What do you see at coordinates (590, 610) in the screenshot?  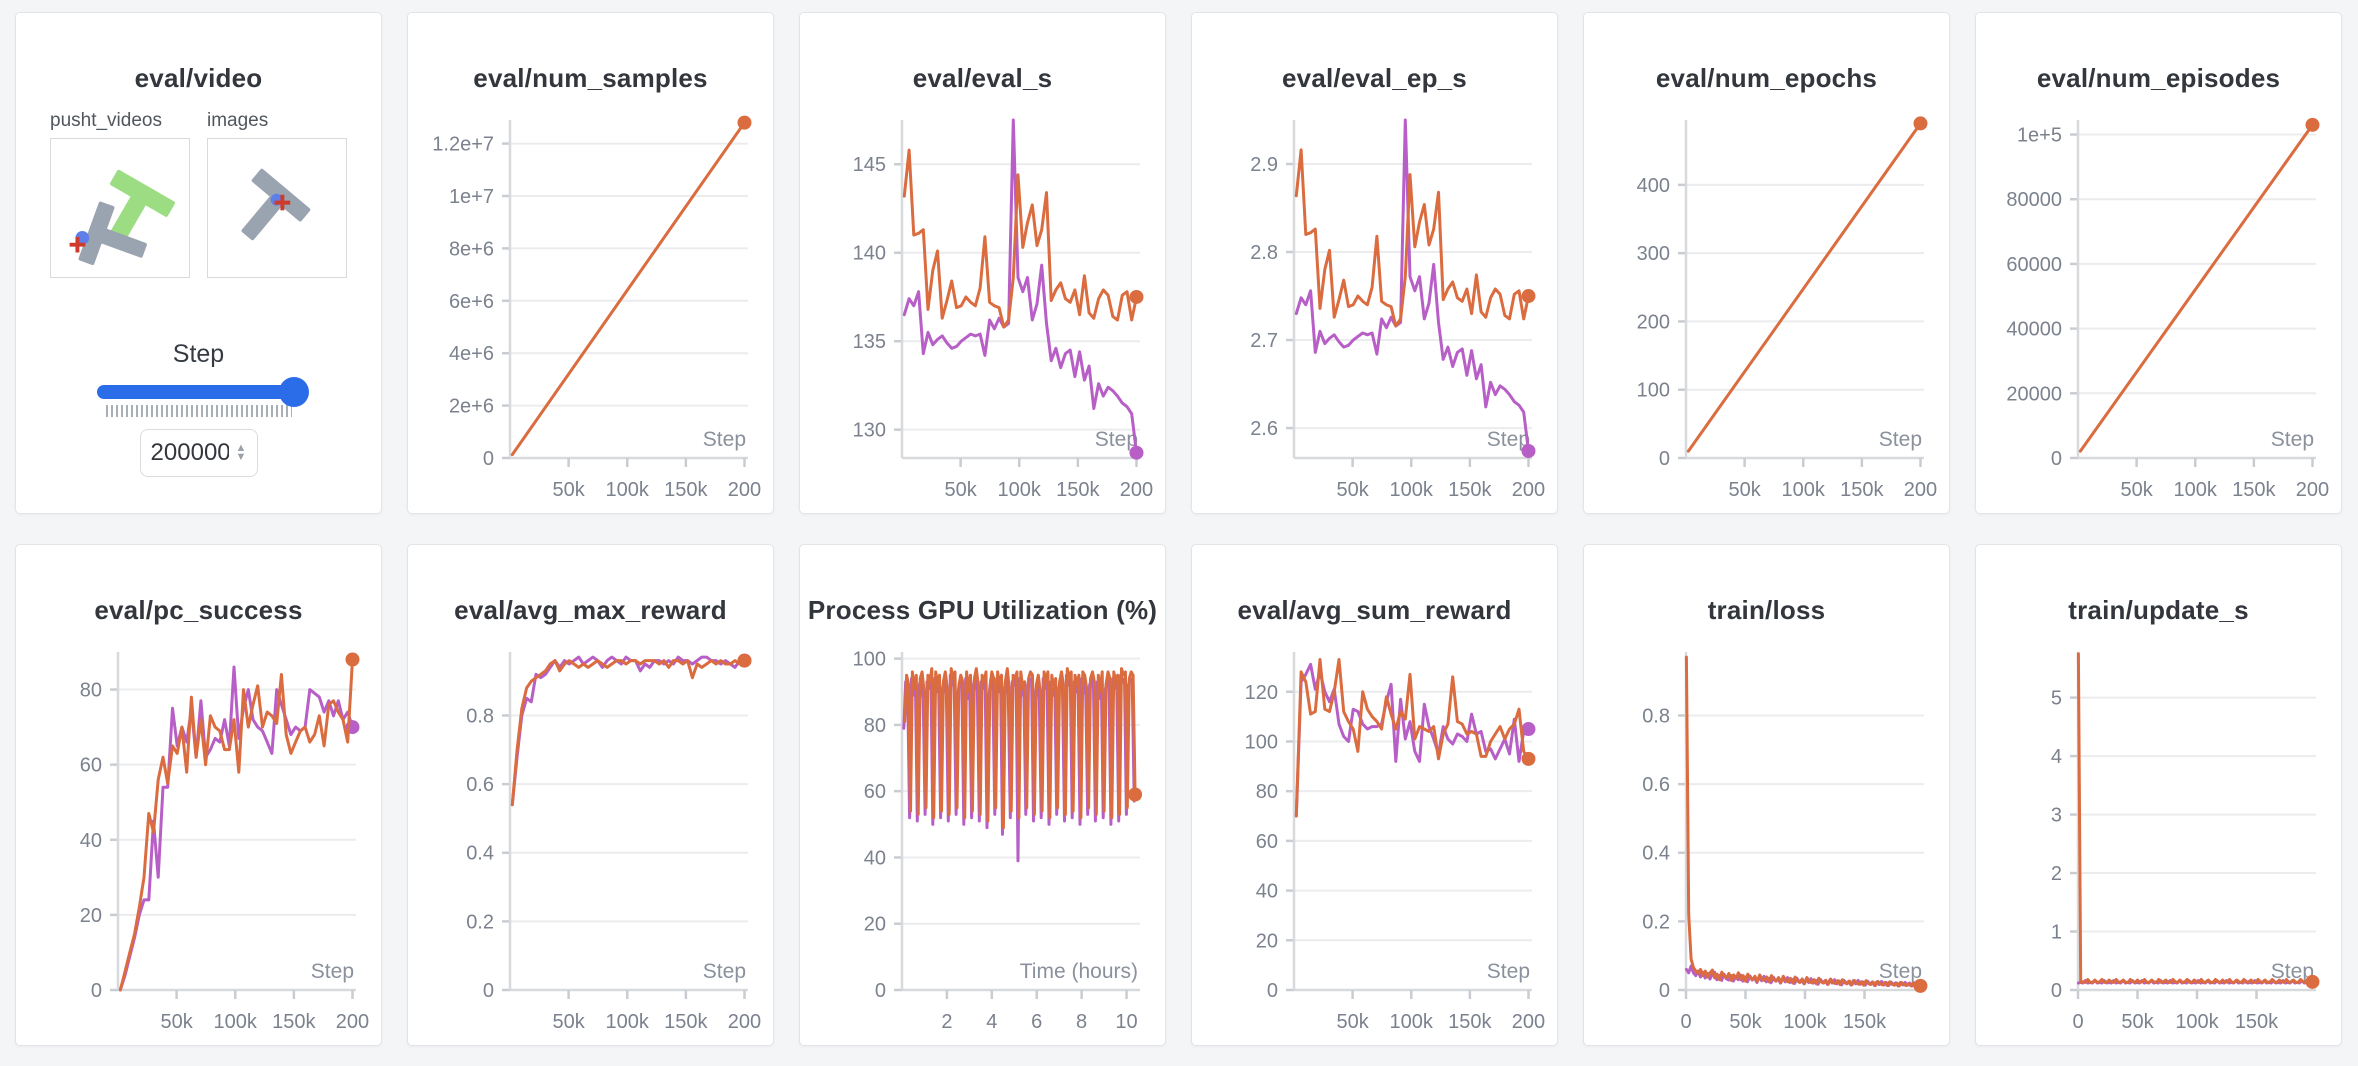 I see `panel-title: eval/avg_max_reward` at bounding box center [590, 610].